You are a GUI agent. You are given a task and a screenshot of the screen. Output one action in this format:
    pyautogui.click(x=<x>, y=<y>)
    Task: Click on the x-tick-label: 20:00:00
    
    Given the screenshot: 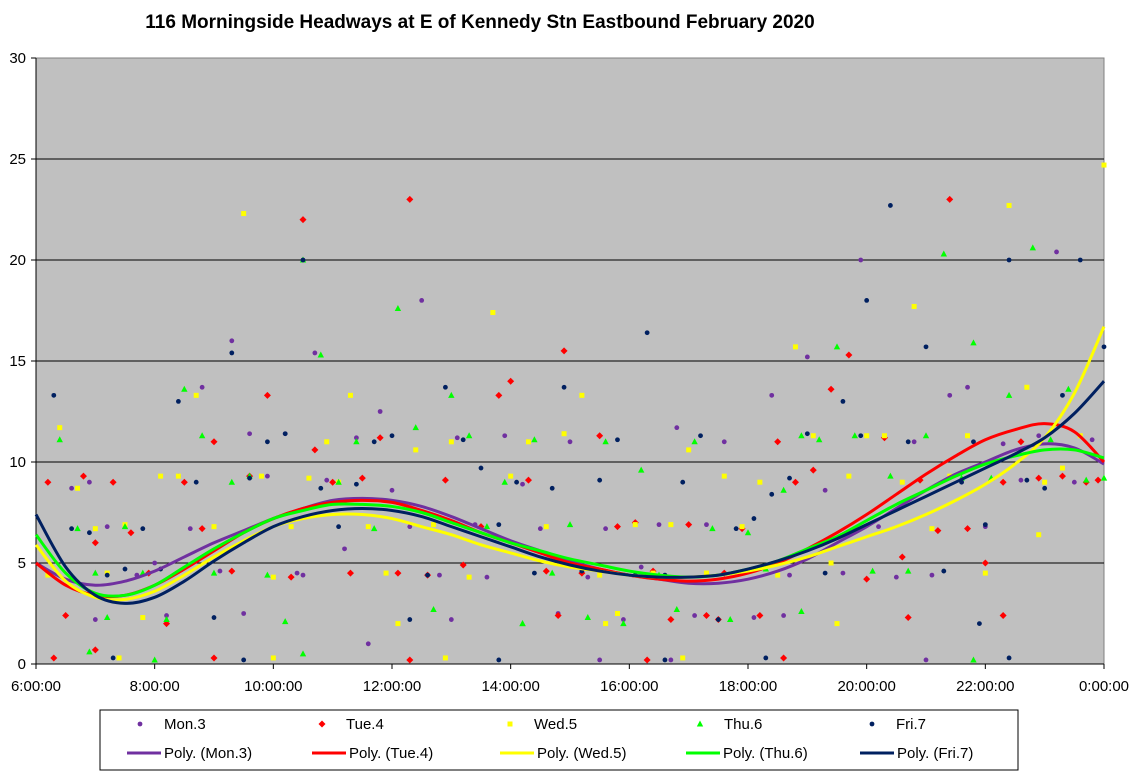 What is the action you would take?
    pyautogui.click(x=866, y=686)
    